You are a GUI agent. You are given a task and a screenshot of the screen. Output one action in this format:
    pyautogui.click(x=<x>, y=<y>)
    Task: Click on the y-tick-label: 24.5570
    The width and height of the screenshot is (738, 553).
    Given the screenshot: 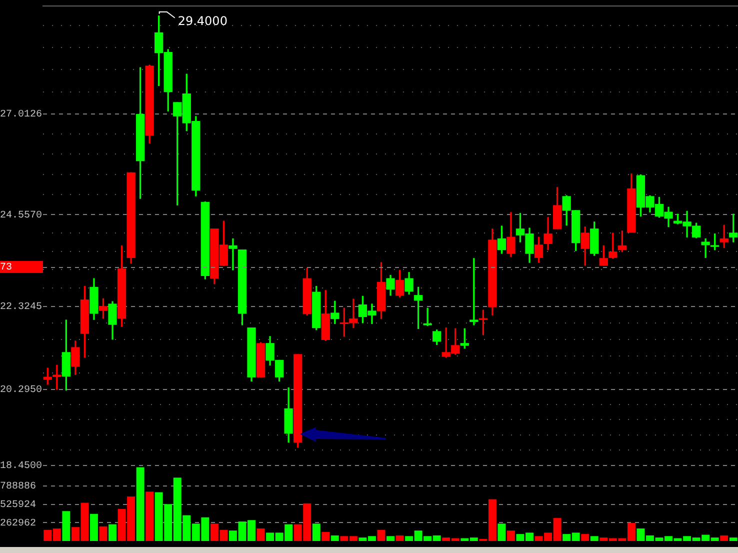 What is the action you would take?
    pyautogui.click(x=21, y=216)
    